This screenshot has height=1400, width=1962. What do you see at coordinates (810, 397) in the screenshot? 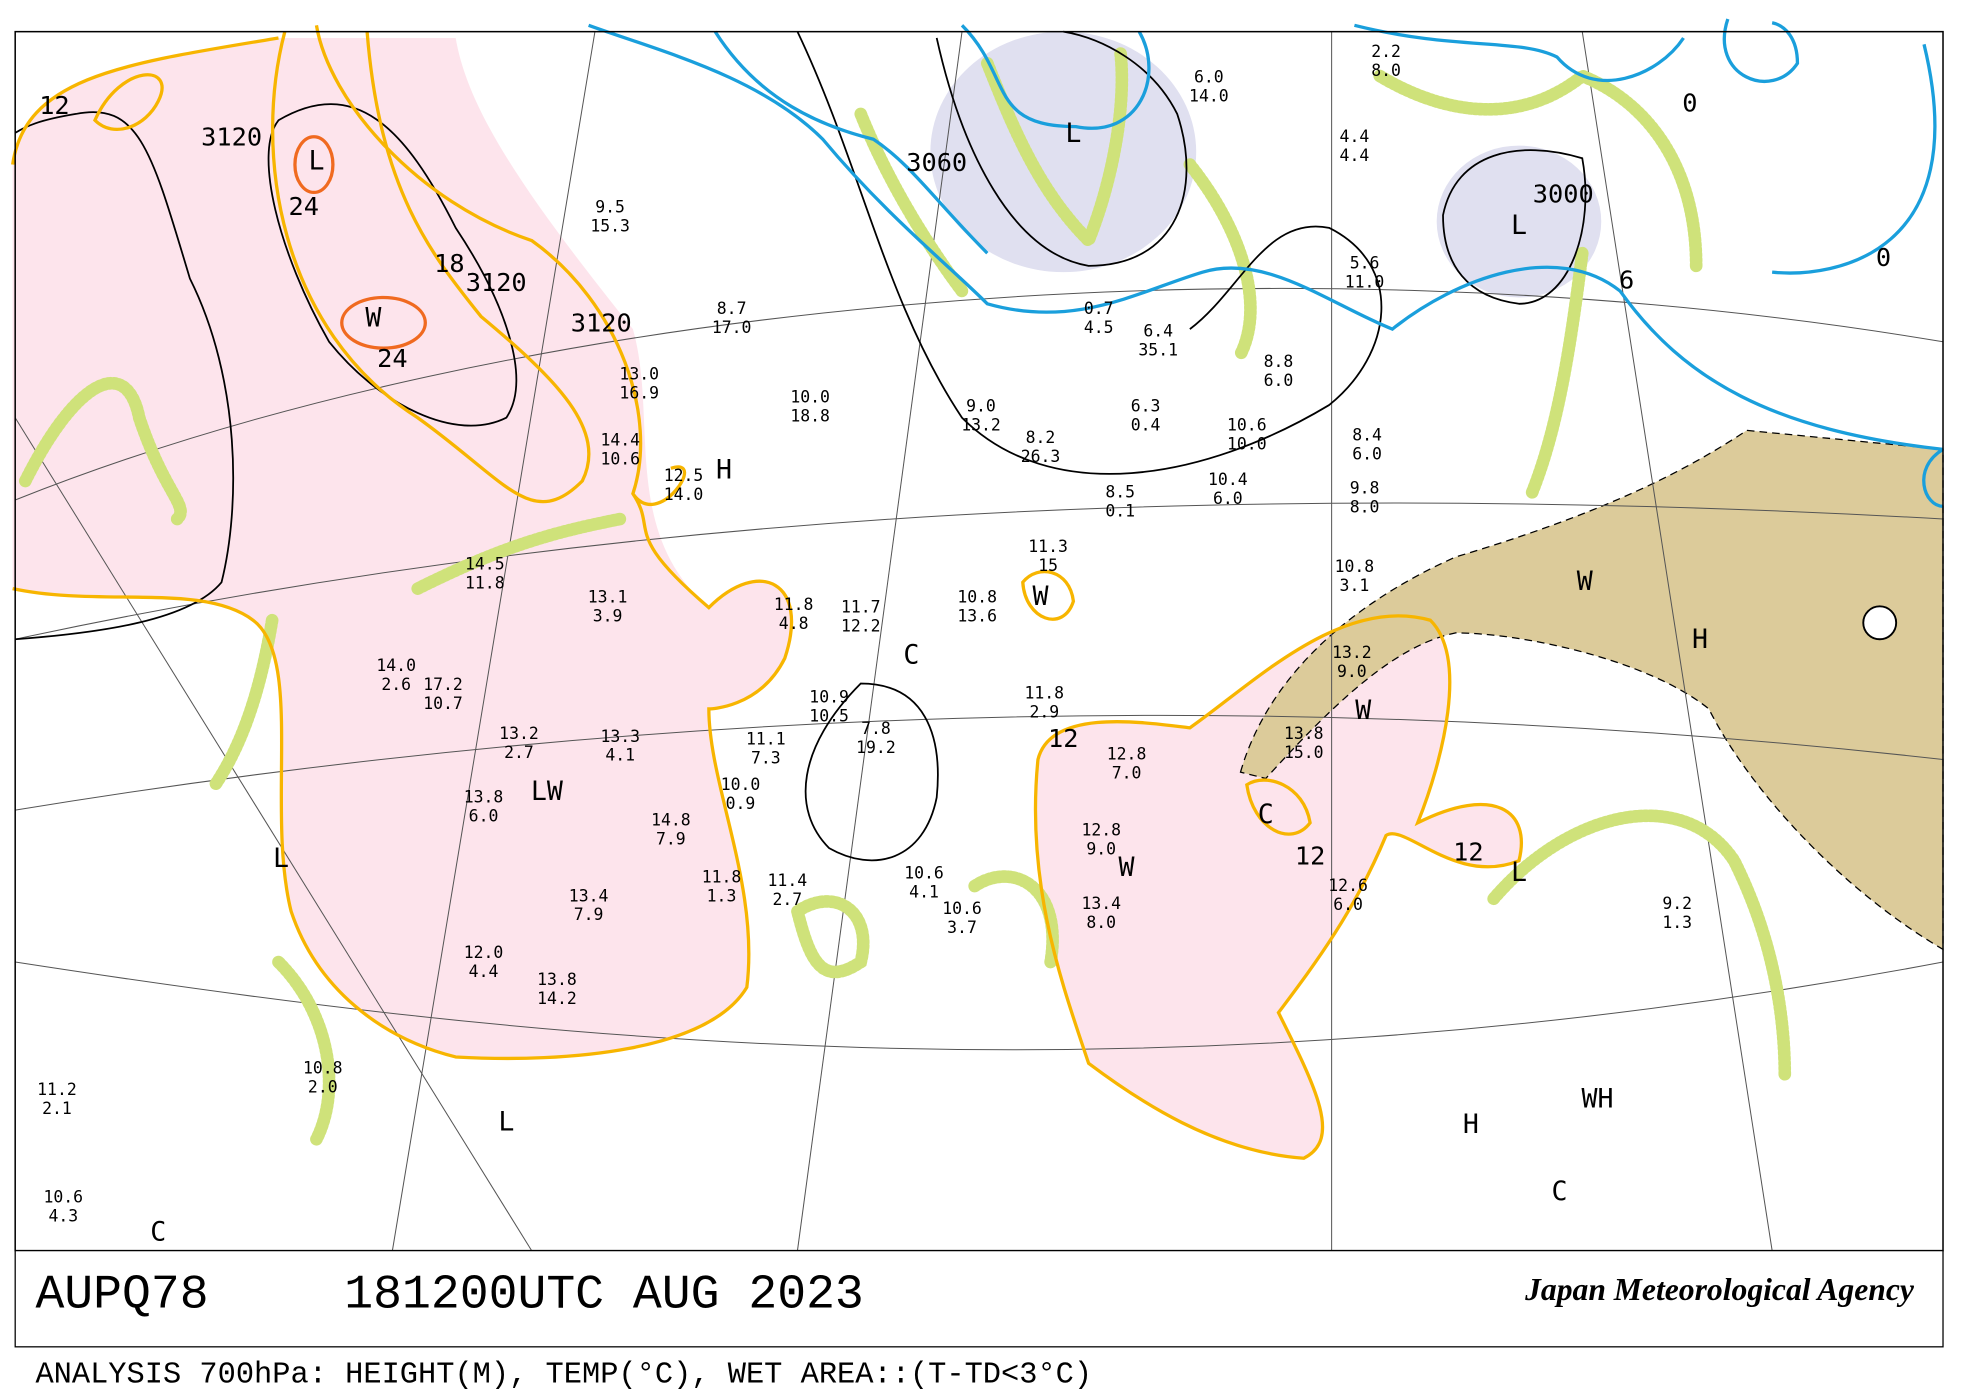
I see `station-temp: 10.0` at bounding box center [810, 397].